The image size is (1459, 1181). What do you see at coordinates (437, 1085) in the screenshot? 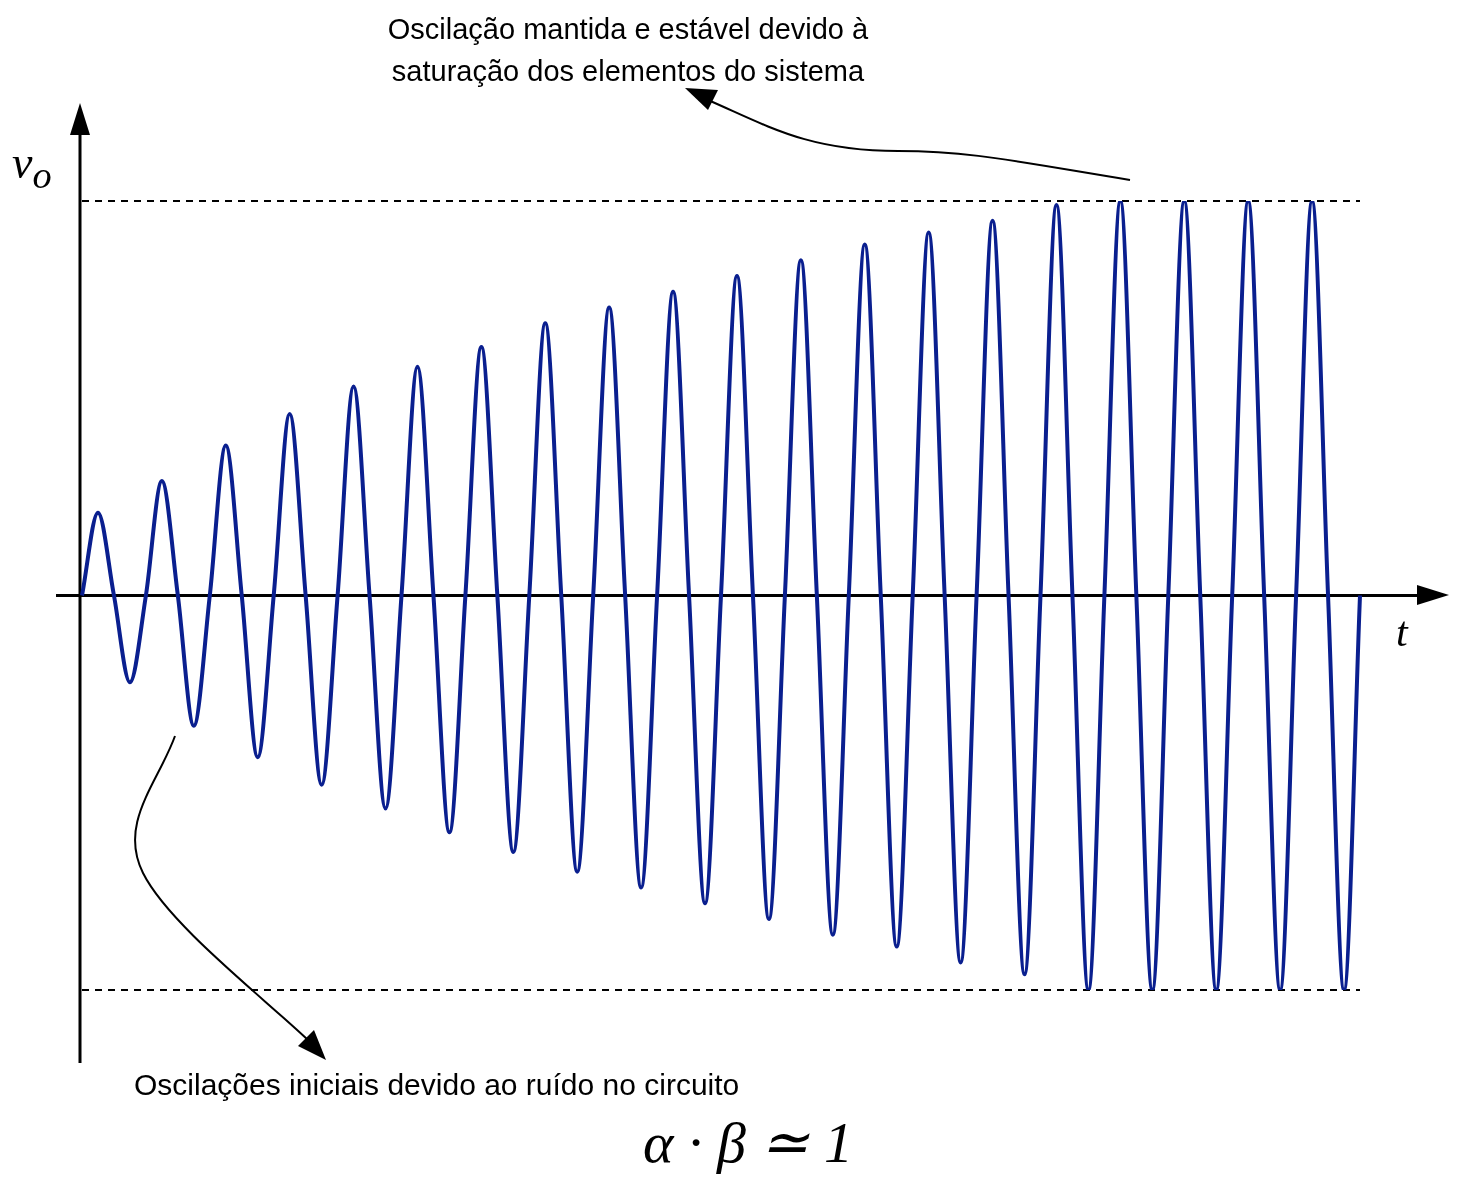
I see `text: Oscilações iniciais devido ao ruído no circuito` at bounding box center [437, 1085].